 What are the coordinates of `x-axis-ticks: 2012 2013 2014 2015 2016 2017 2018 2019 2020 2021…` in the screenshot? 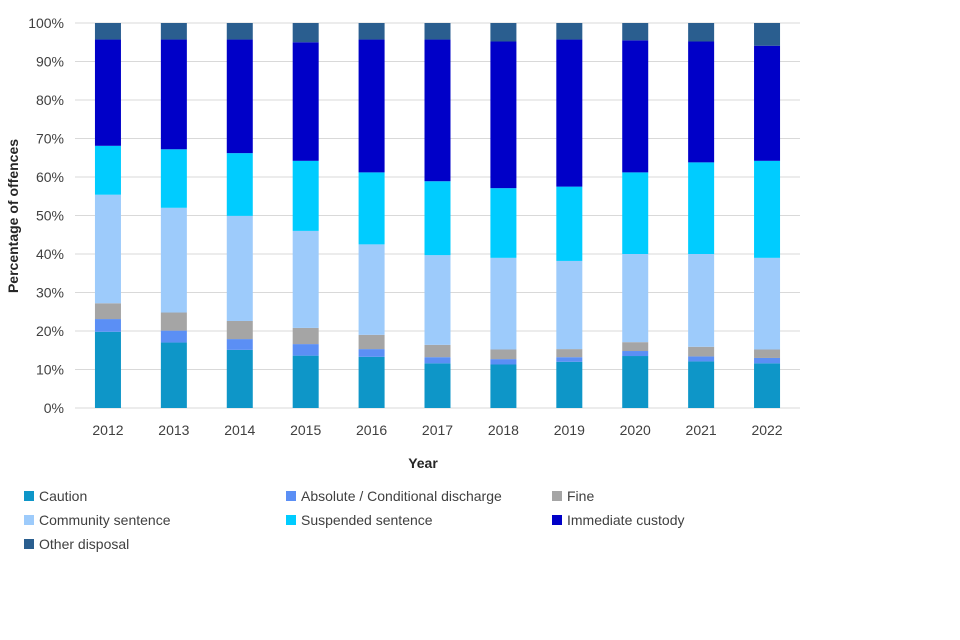 It's located at (437, 430).